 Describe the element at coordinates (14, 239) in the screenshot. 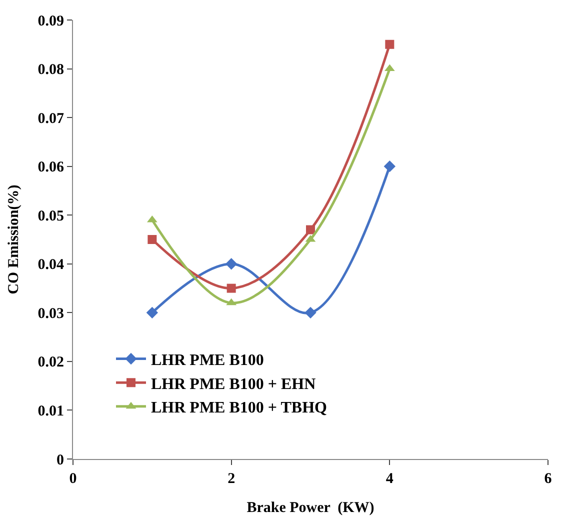

I see `y-axis-title: CO Emission(%)` at that location.